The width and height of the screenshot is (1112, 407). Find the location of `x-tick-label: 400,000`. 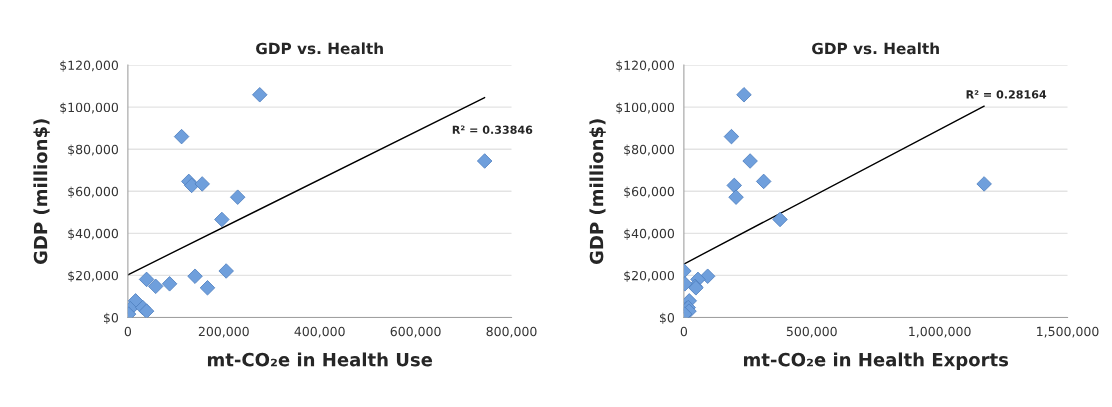

x-tick-label: 400,000 is located at coordinates (319, 332).